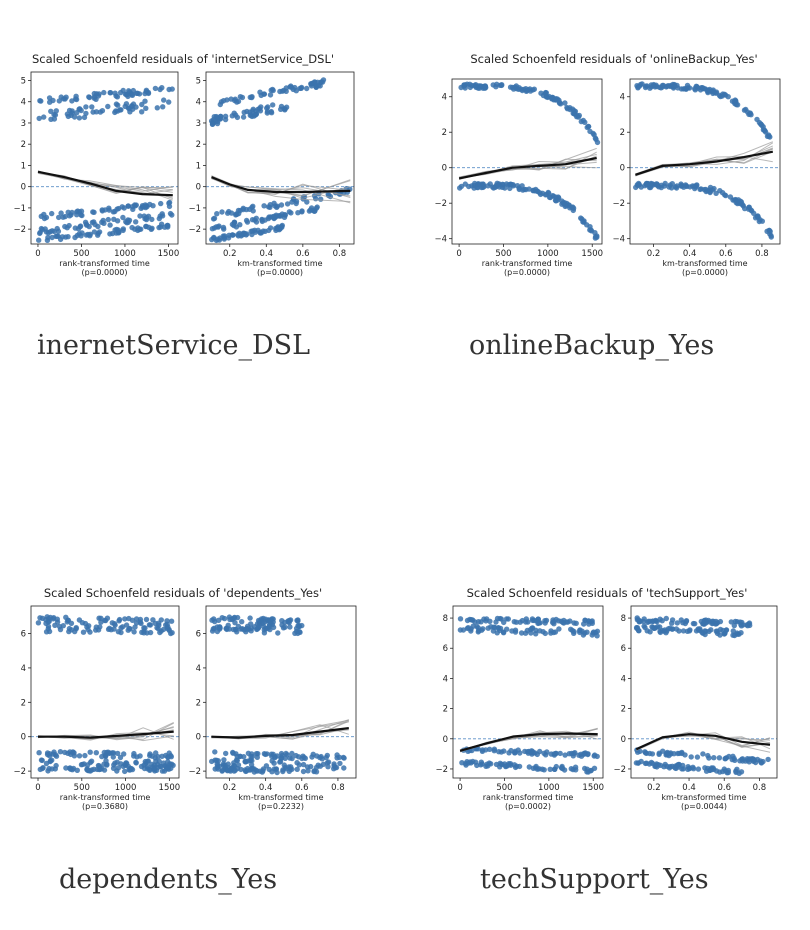  I want to click on x-tick-label: 0.4, so click(266, 788).